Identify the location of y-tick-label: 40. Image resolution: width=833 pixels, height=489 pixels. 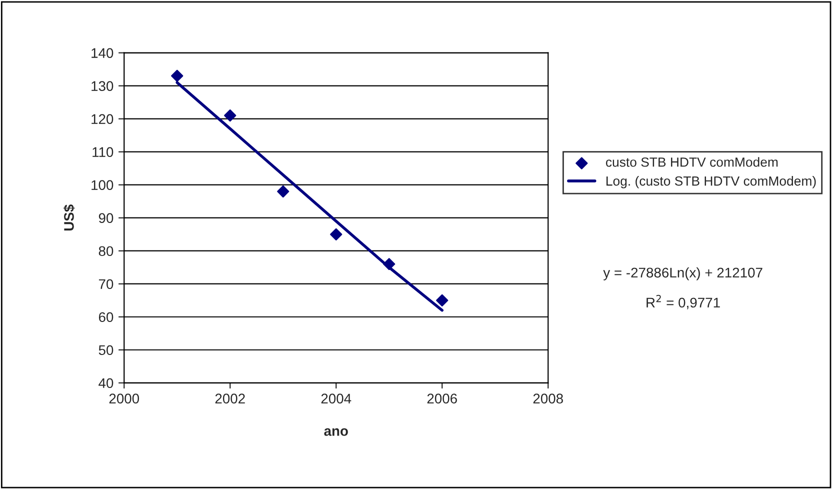
(106, 383).